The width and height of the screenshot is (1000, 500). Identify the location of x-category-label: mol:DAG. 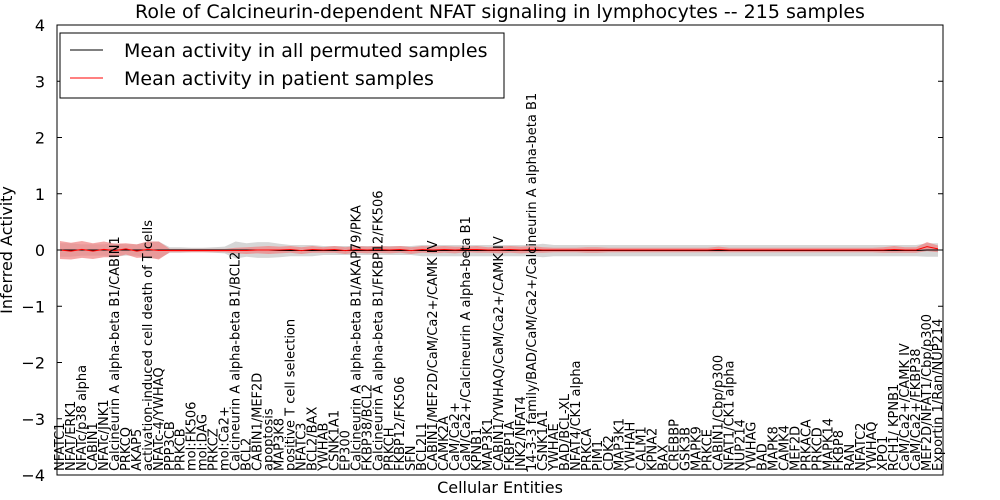
(203, 442).